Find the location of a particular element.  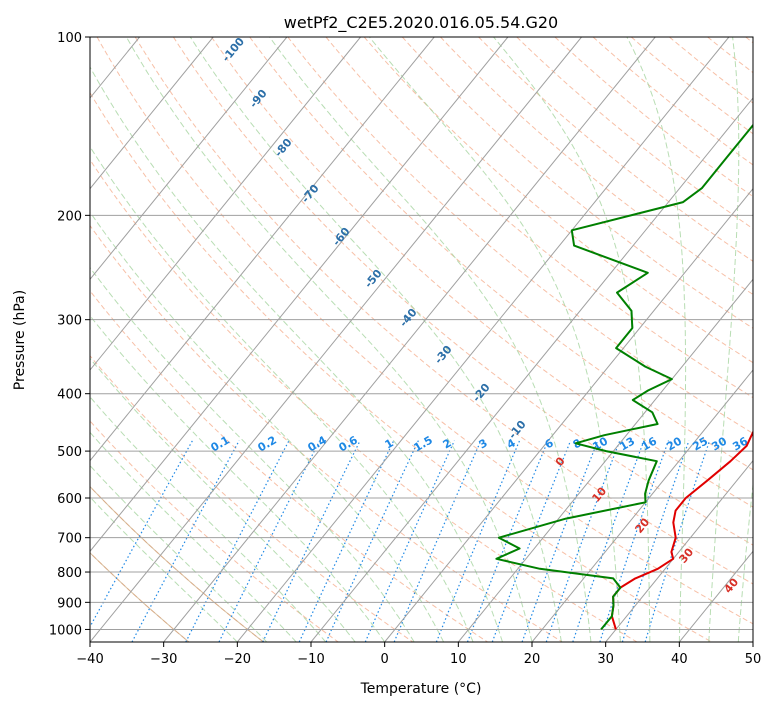

mixing-ratio-label: 6 is located at coordinates (549, 443).